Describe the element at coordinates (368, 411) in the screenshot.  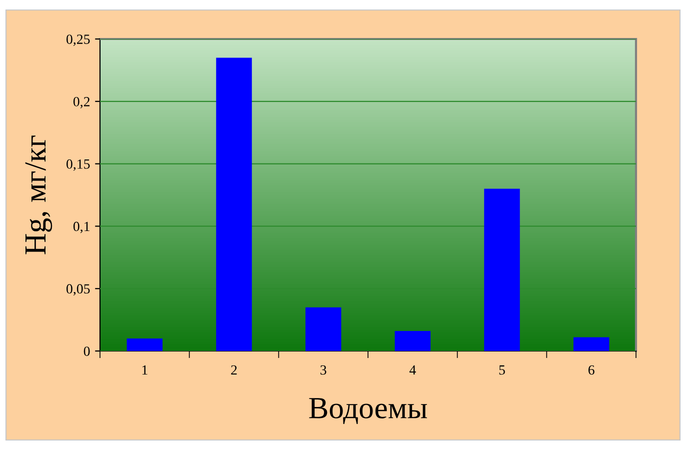
I see `x-axis-title: Водоемы` at that location.